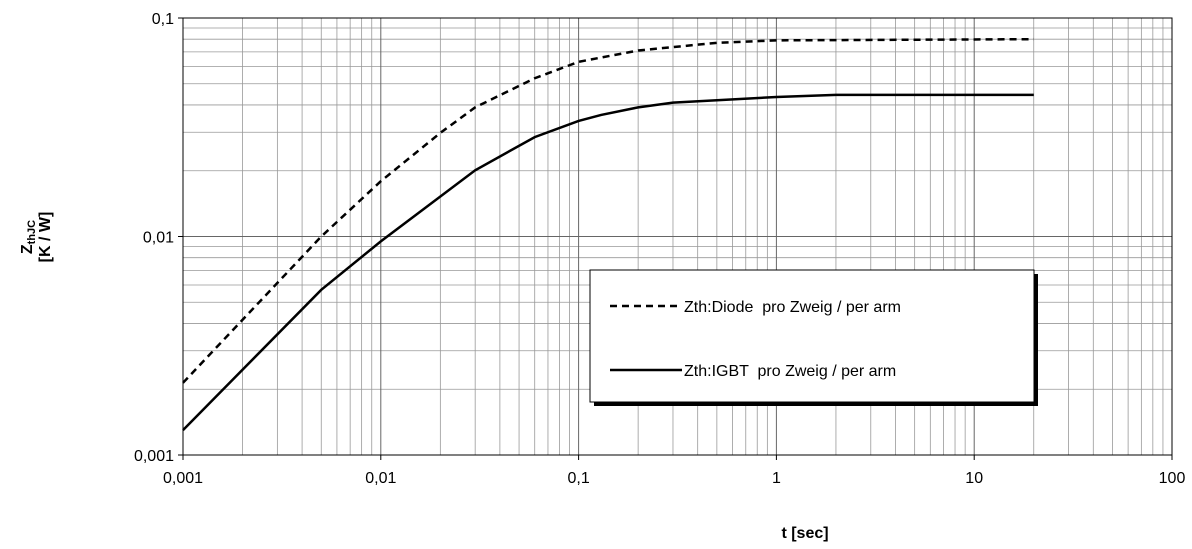 The height and width of the screenshot is (549, 1192). I want to click on y-label-main: Z, so click(27, 249).